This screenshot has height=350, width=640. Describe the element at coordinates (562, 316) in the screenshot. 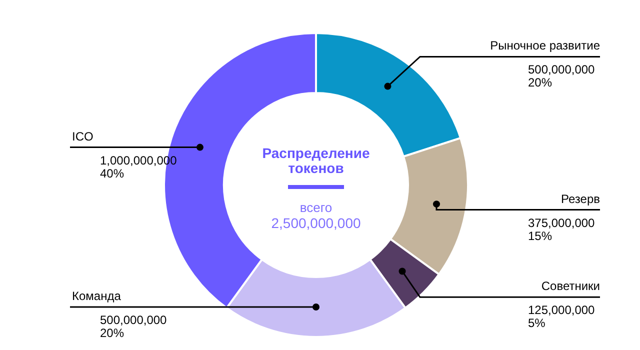

I see `data-label: 125,000,000 5%` at that location.